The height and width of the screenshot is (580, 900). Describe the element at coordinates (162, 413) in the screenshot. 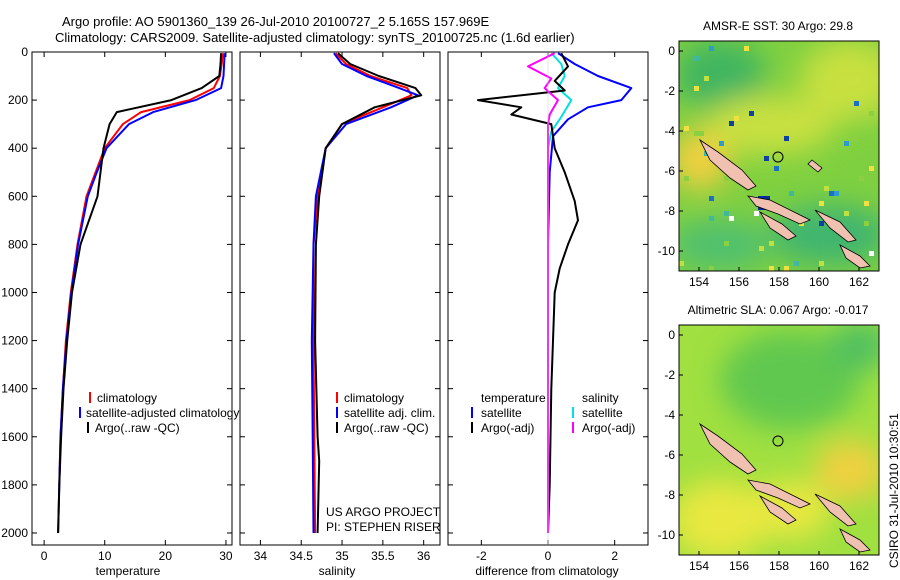

I see `legend-satellite-adjusted: satellite-adjusted climatology` at that location.